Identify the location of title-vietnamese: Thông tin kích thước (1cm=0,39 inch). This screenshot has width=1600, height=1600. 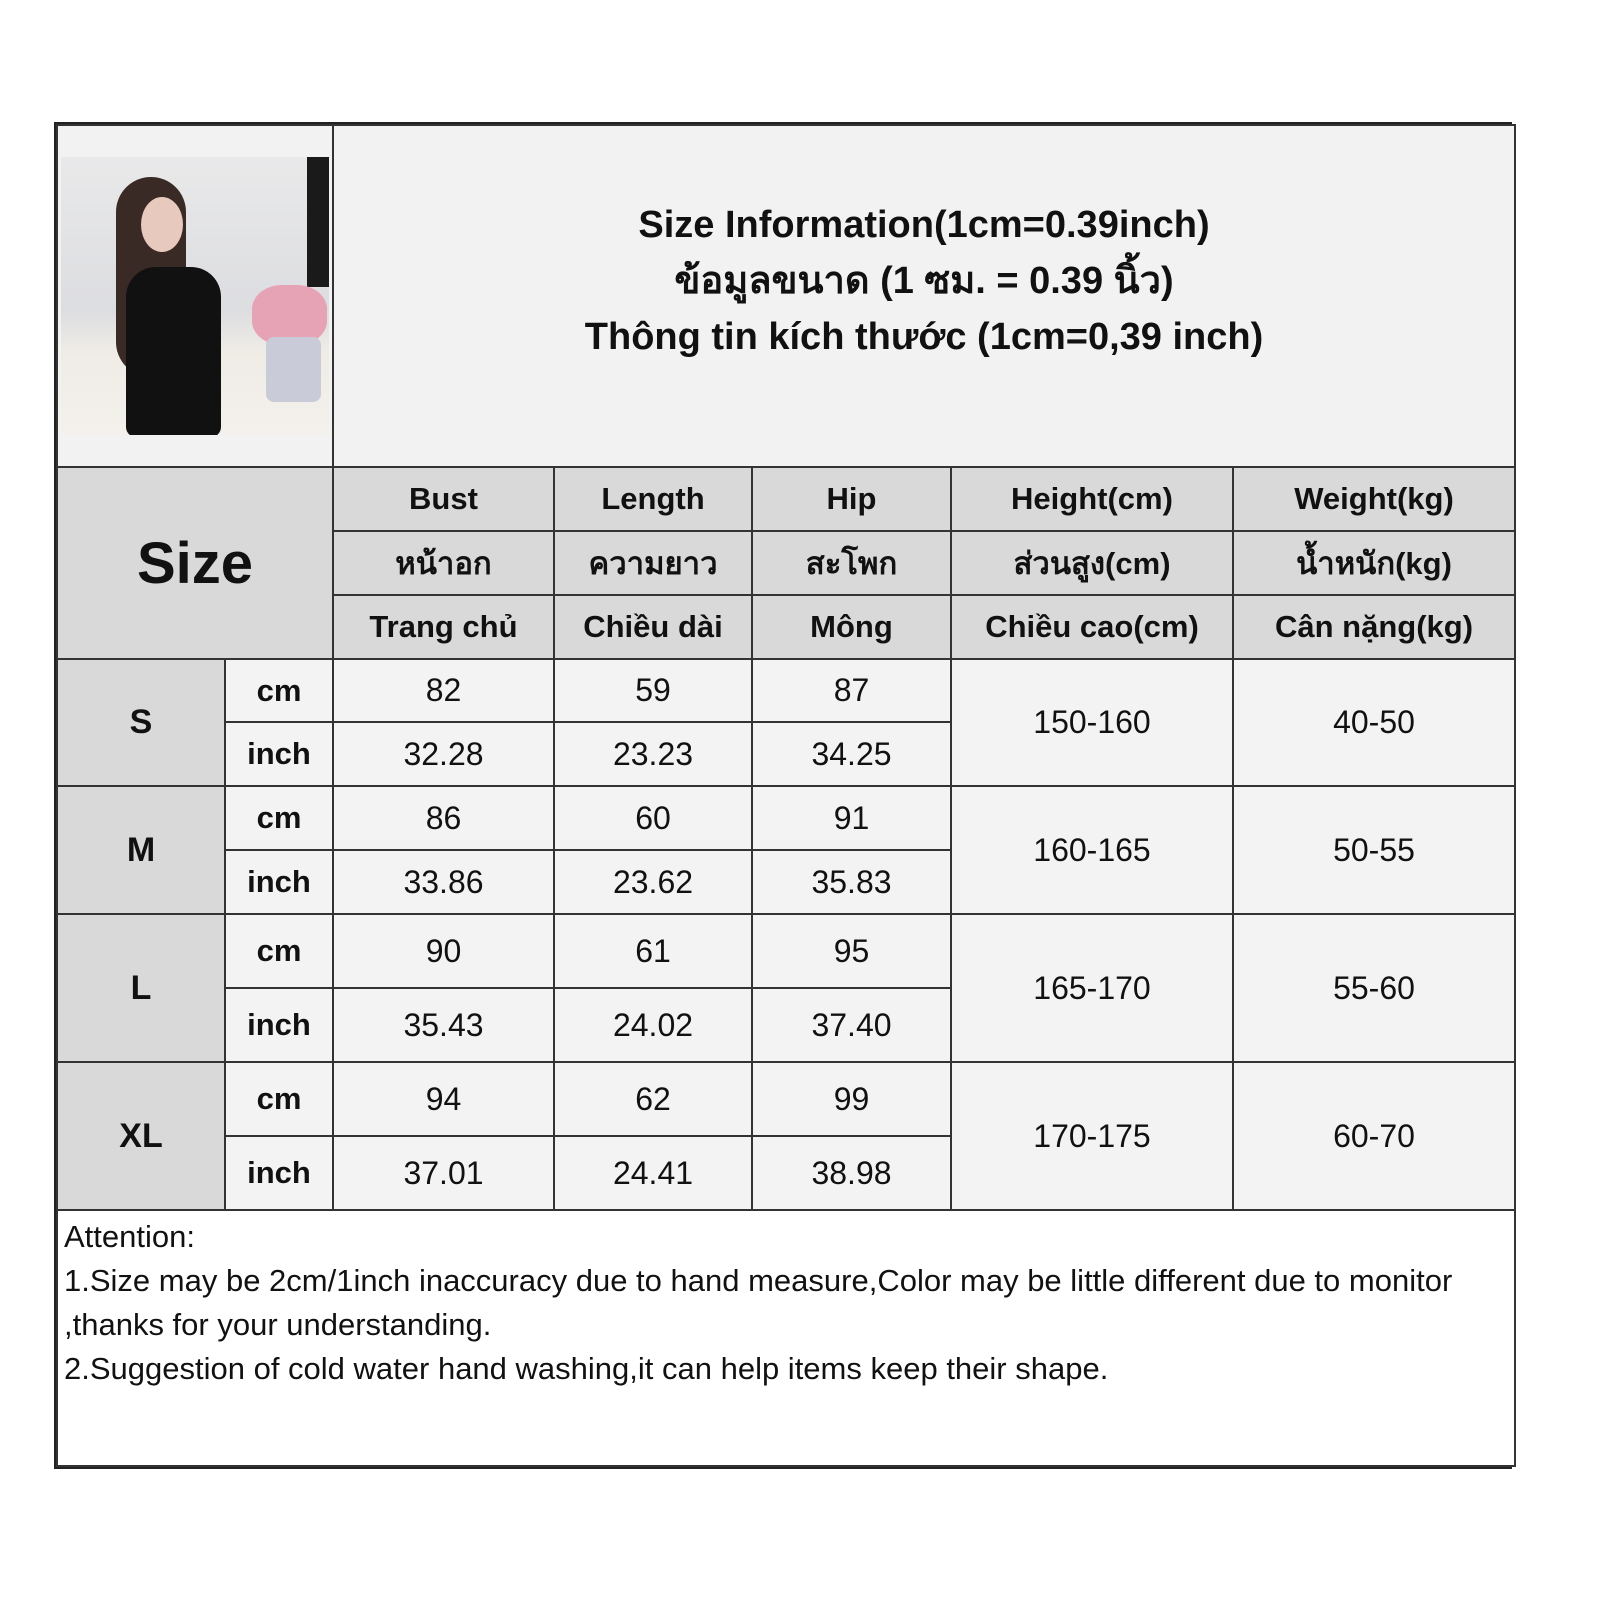
(924, 337).